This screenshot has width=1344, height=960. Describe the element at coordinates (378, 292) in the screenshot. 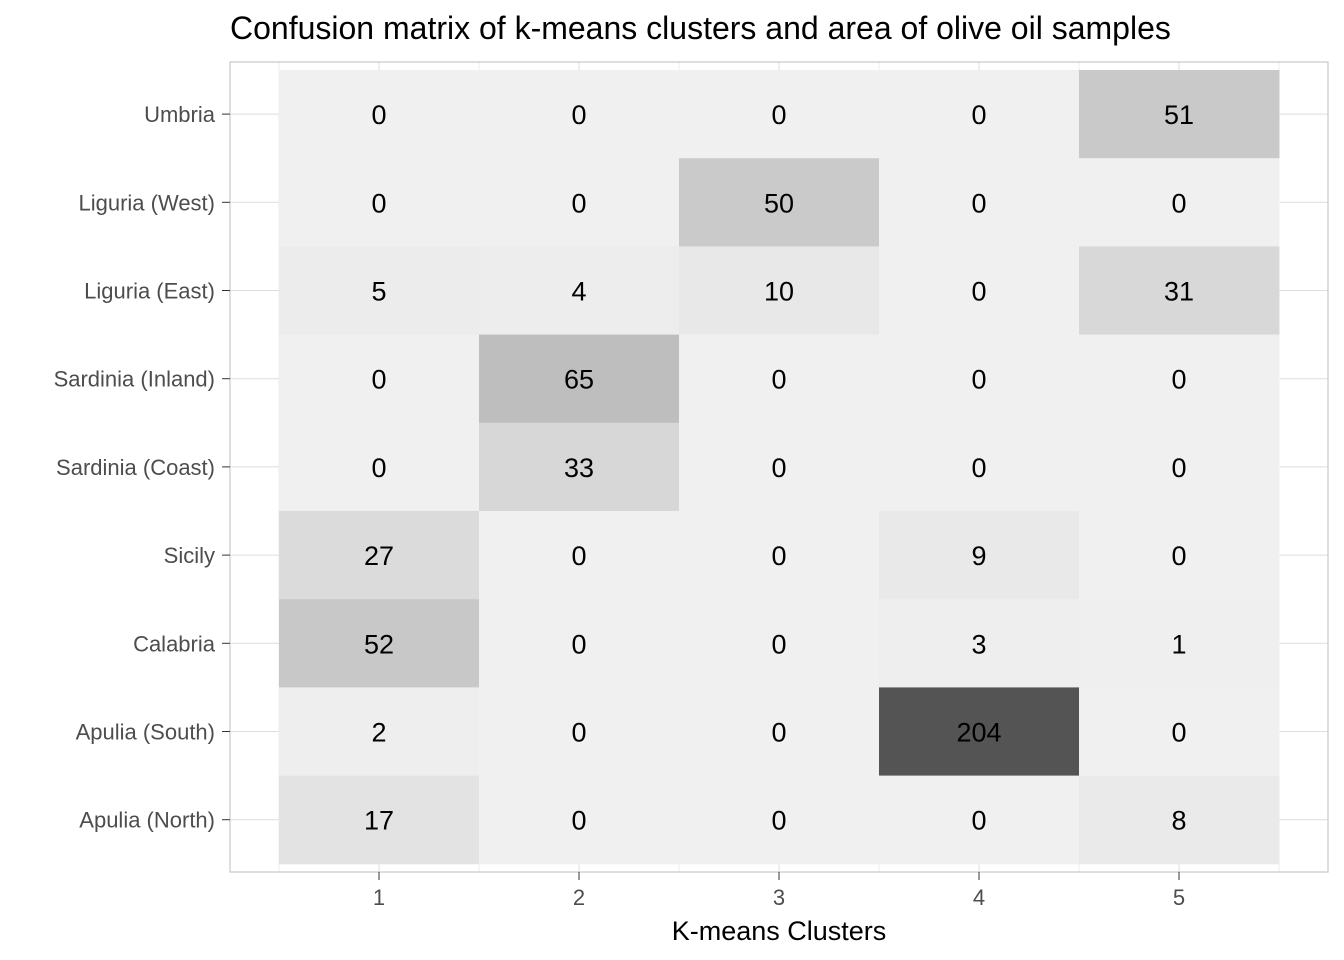

I see `cell-value-label: 5` at that location.